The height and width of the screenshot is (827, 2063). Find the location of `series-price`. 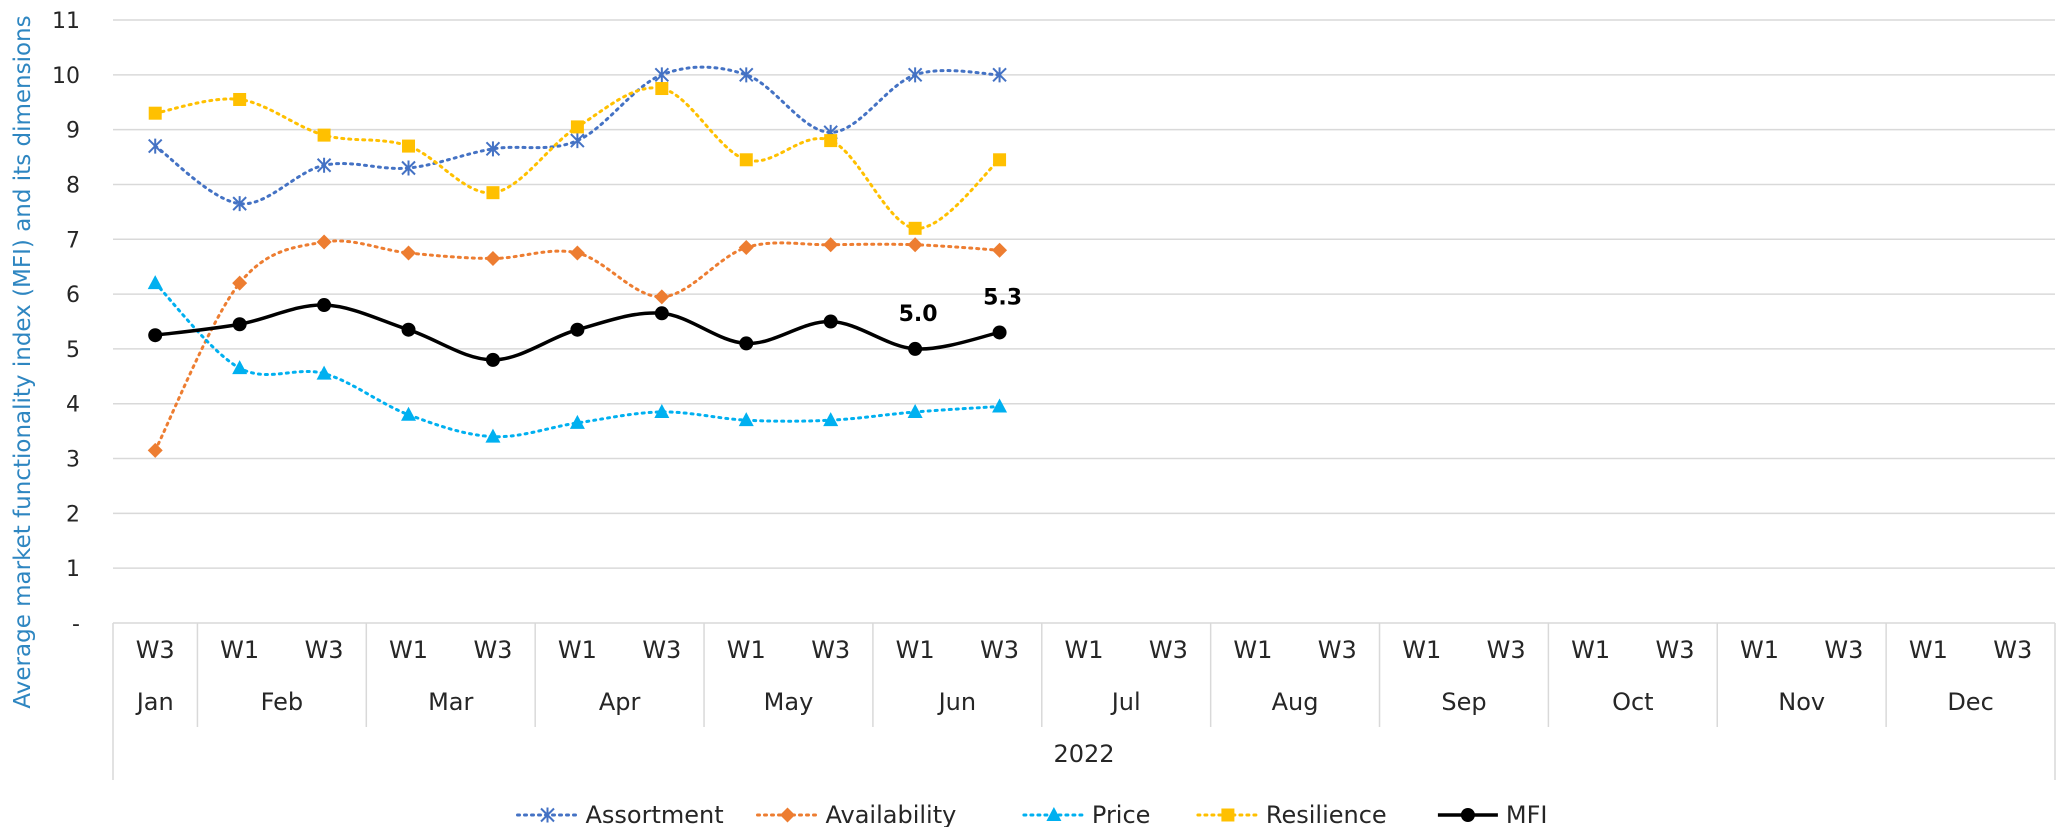

series-price is located at coordinates (577, 359).